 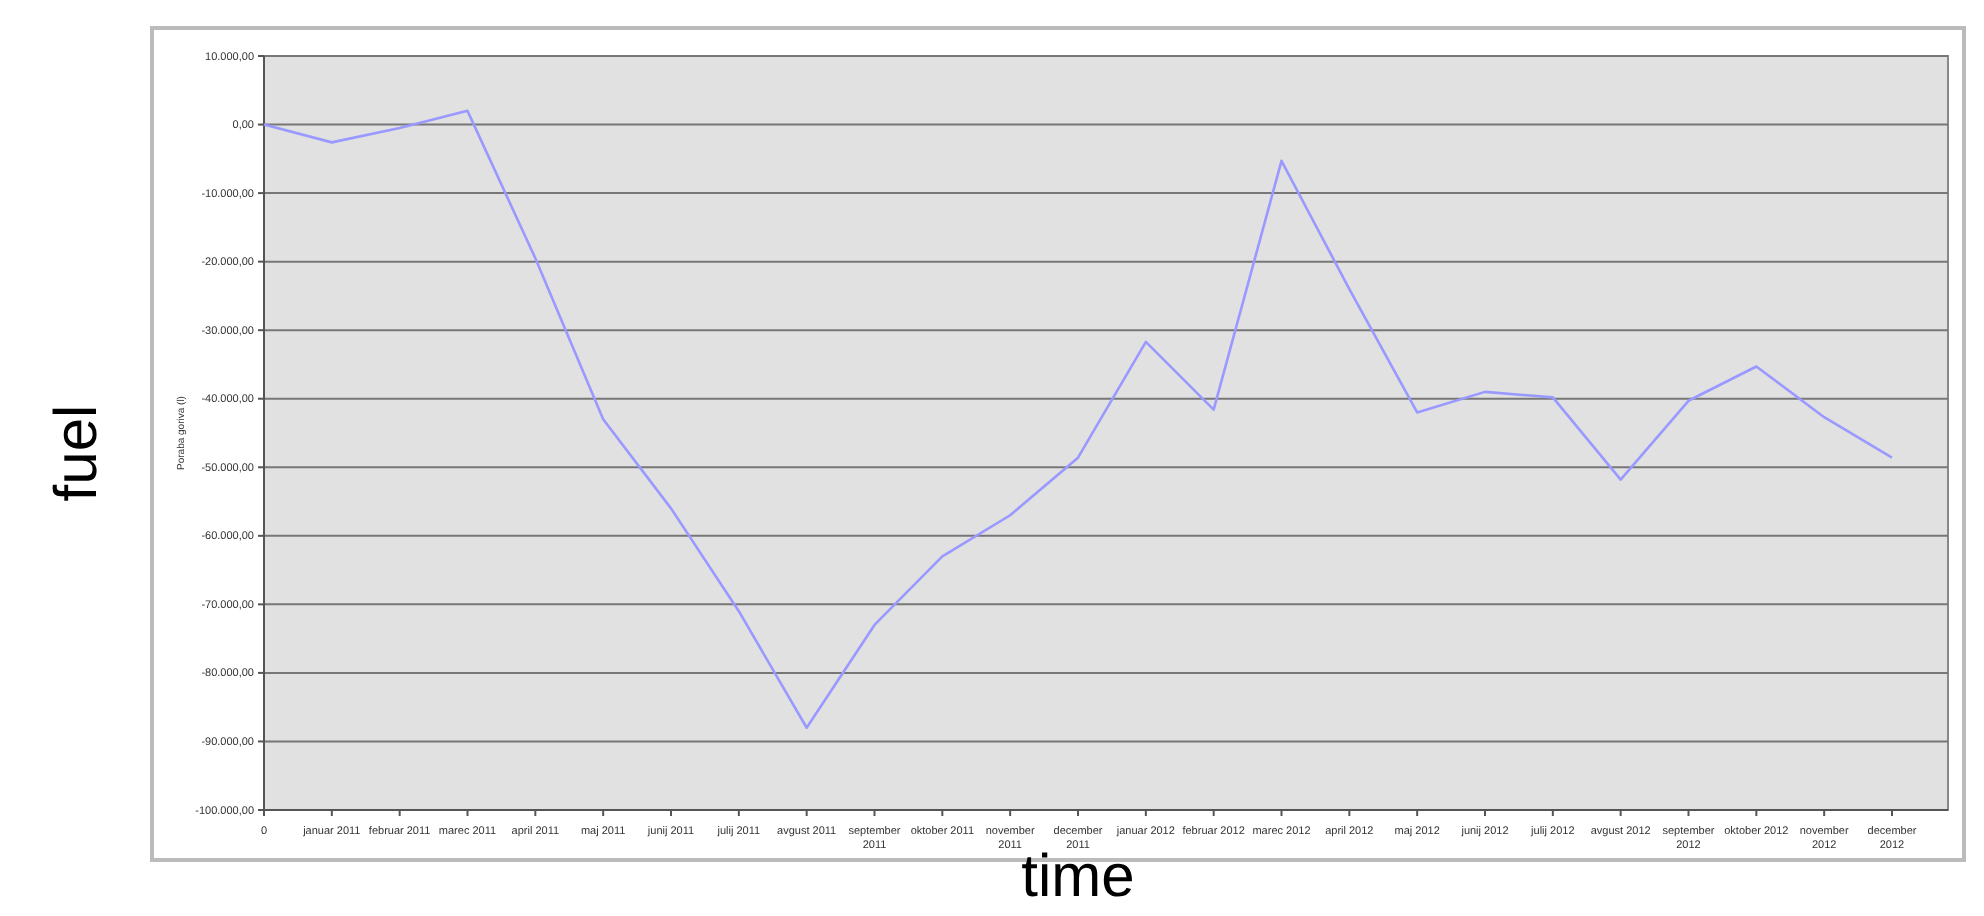 I want to click on y-axis-title: fuel, so click(x=77, y=453).